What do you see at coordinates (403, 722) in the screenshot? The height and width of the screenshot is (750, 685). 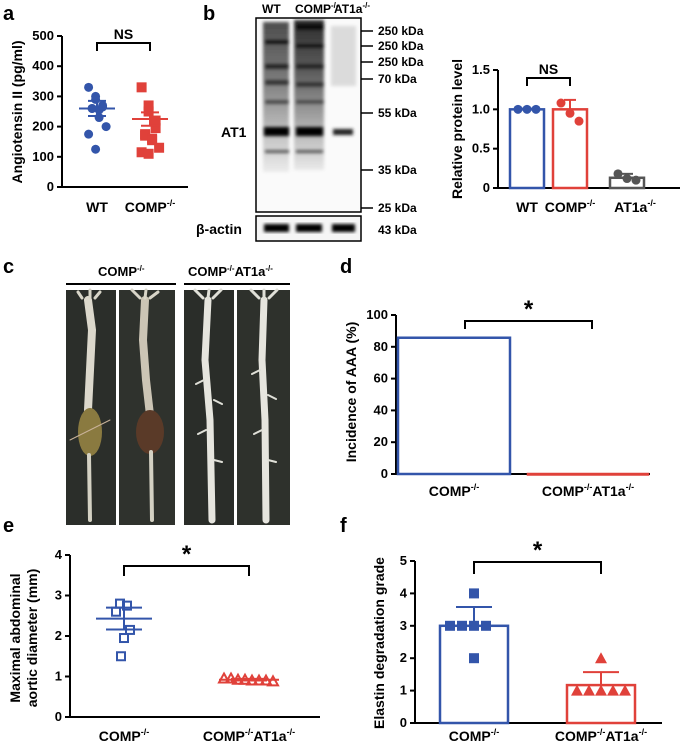 I see `f-ytick-label: 0` at bounding box center [403, 722].